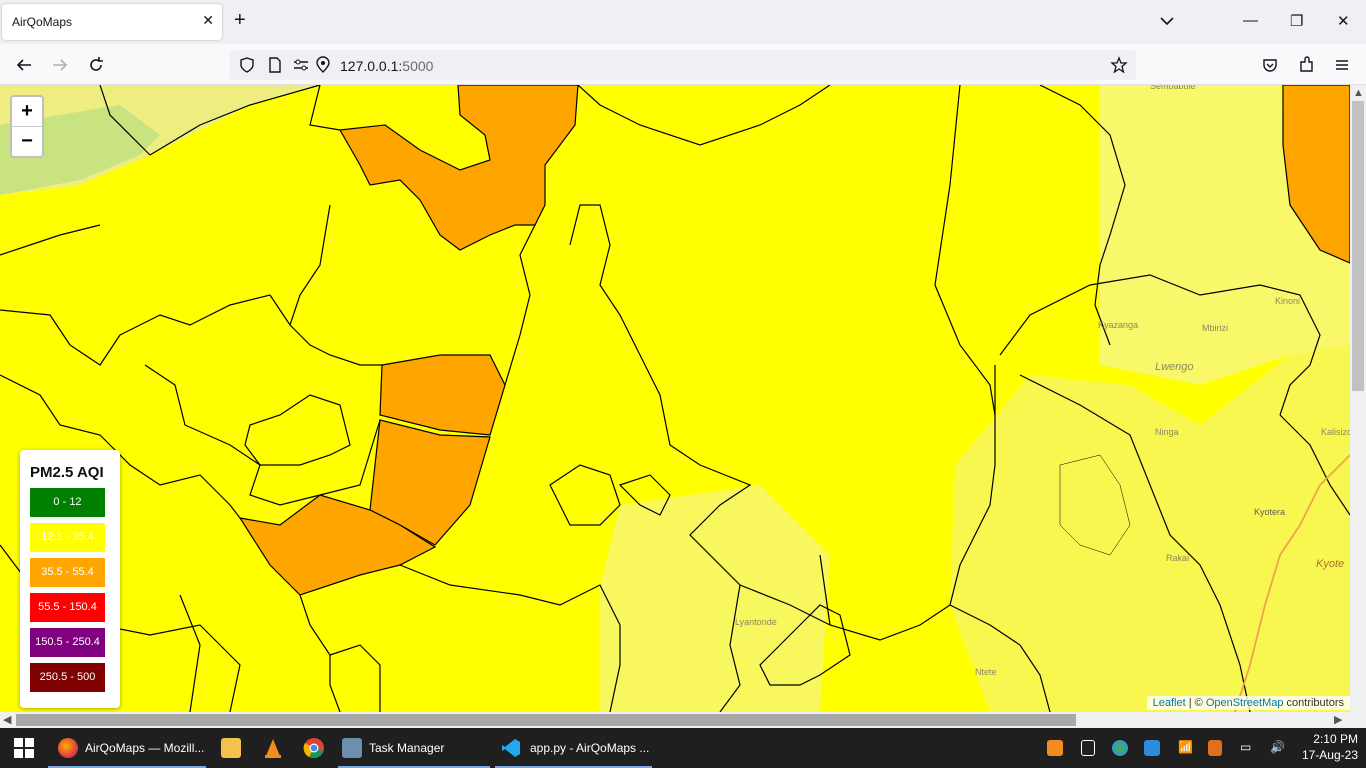 The height and width of the screenshot is (768, 1366). What do you see at coordinates (1250, 20) in the screenshot?
I see `minimize-button: —` at bounding box center [1250, 20].